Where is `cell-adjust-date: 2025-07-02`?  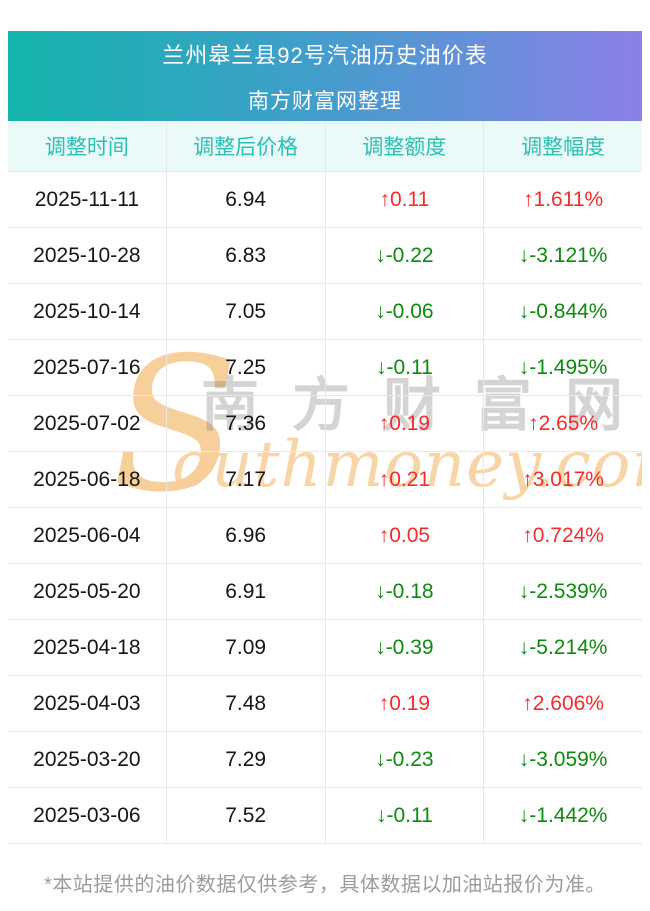
cell-adjust-date: 2025-07-02 is located at coordinates (87, 423).